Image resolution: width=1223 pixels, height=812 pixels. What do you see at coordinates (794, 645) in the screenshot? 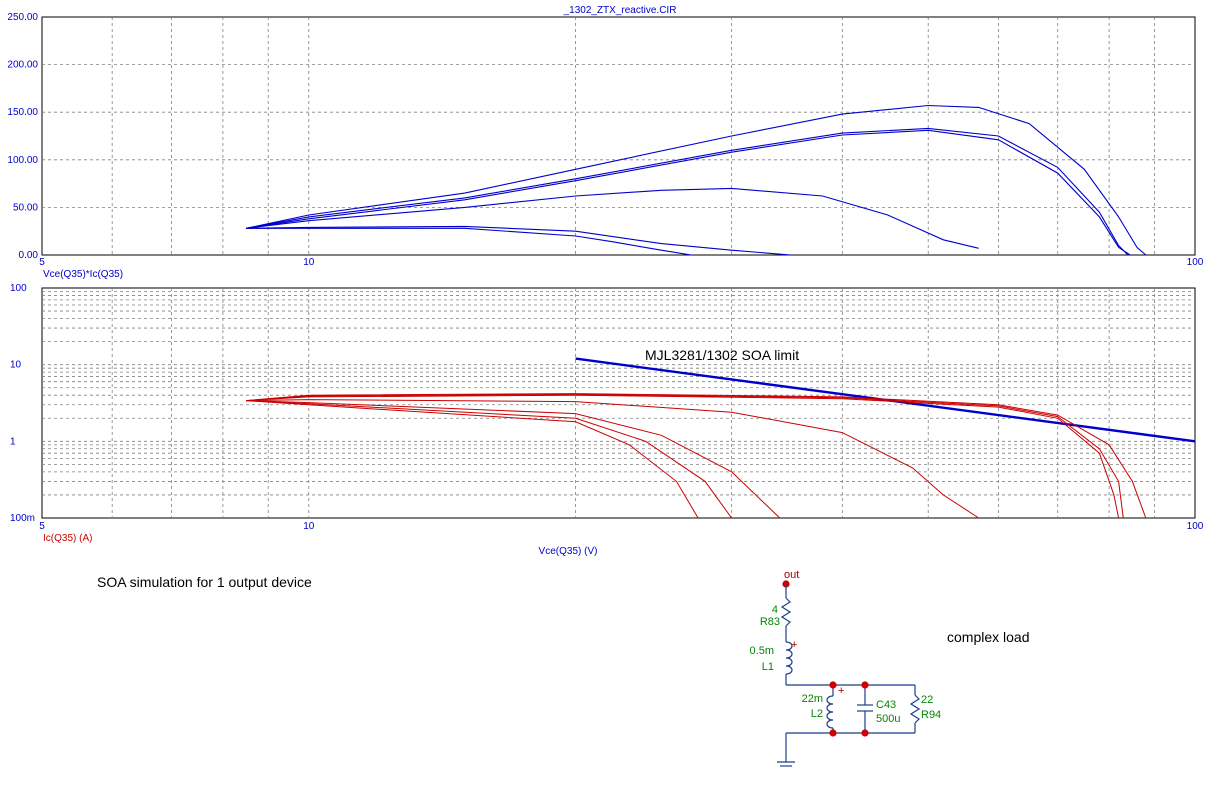
I see `l1-polarity-plus: +` at bounding box center [794, 645].